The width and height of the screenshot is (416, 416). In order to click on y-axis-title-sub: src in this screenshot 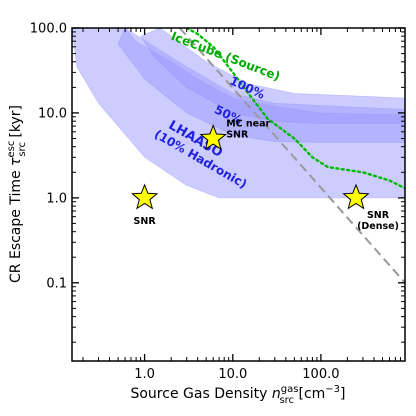, I will do `click(22, 149)`.